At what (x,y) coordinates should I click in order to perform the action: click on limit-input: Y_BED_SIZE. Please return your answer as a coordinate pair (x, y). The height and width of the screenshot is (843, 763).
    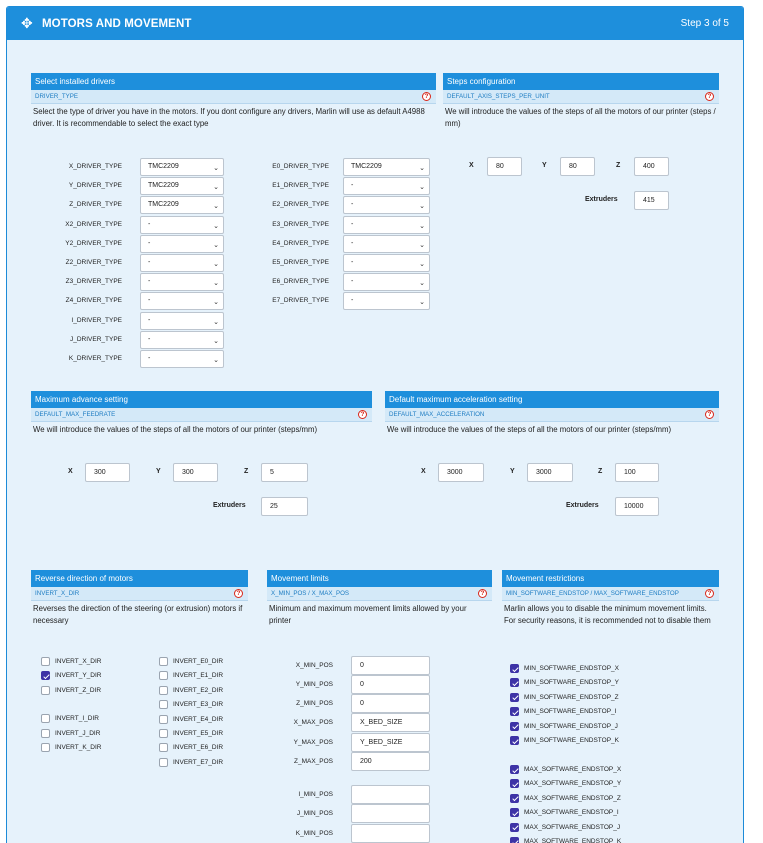
    Looking at the image, I should click on (390, 742).